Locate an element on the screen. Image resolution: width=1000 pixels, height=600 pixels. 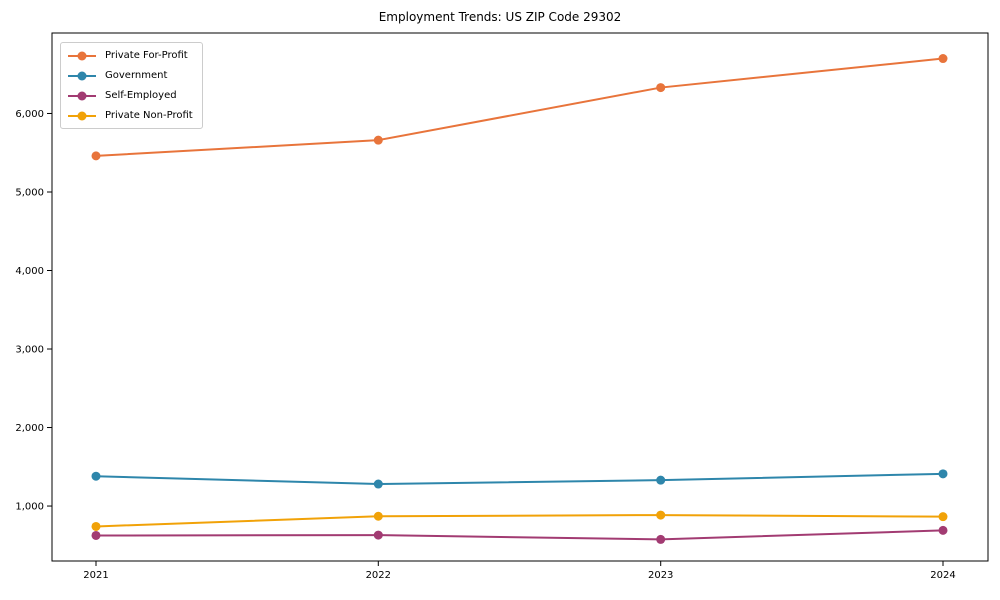
y-tick-label: 3,000 is located at coordinates (29, 350).